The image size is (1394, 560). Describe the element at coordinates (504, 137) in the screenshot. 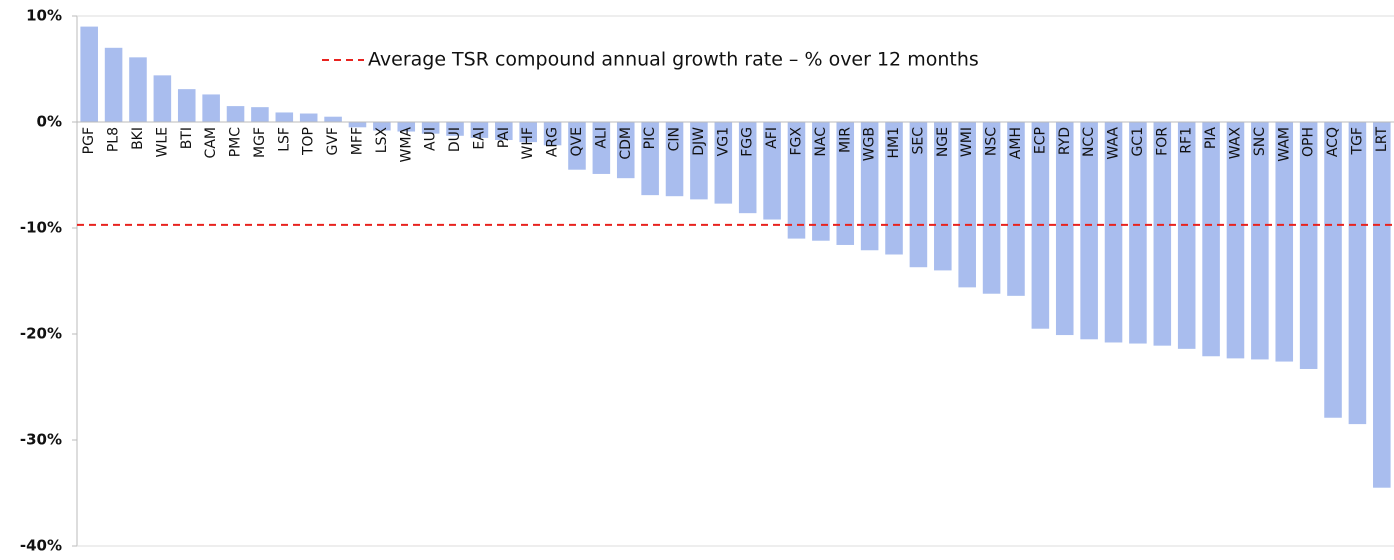

I see `x-tick-label: PAI` at that location.